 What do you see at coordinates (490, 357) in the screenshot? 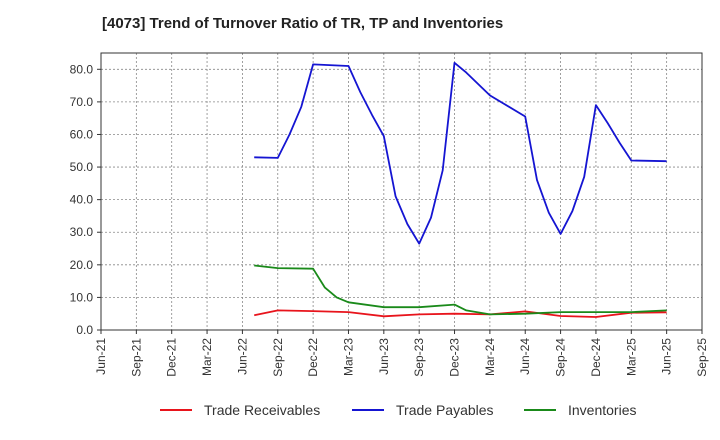
I see `x-tick-label: Mar-24` at bounding box center [490, 357].